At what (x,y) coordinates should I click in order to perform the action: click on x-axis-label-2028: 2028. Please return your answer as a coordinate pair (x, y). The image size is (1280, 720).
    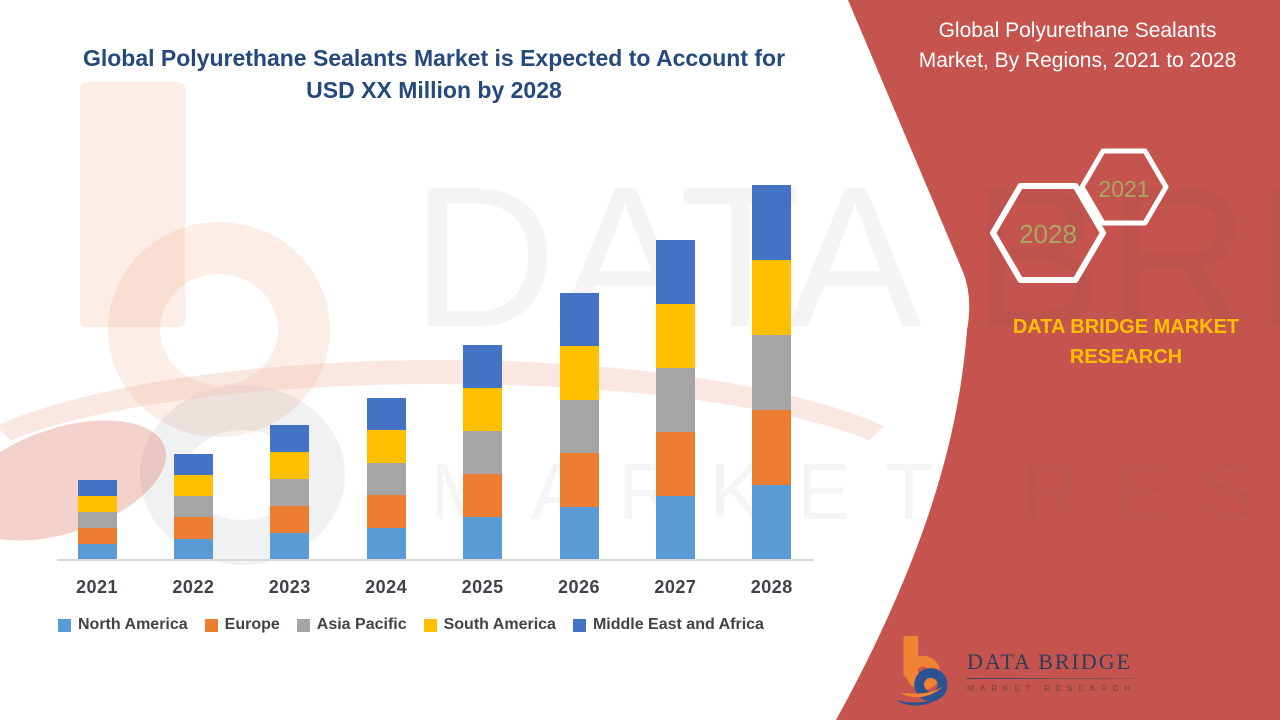
    Looking at the image, I should click on (771, 587).